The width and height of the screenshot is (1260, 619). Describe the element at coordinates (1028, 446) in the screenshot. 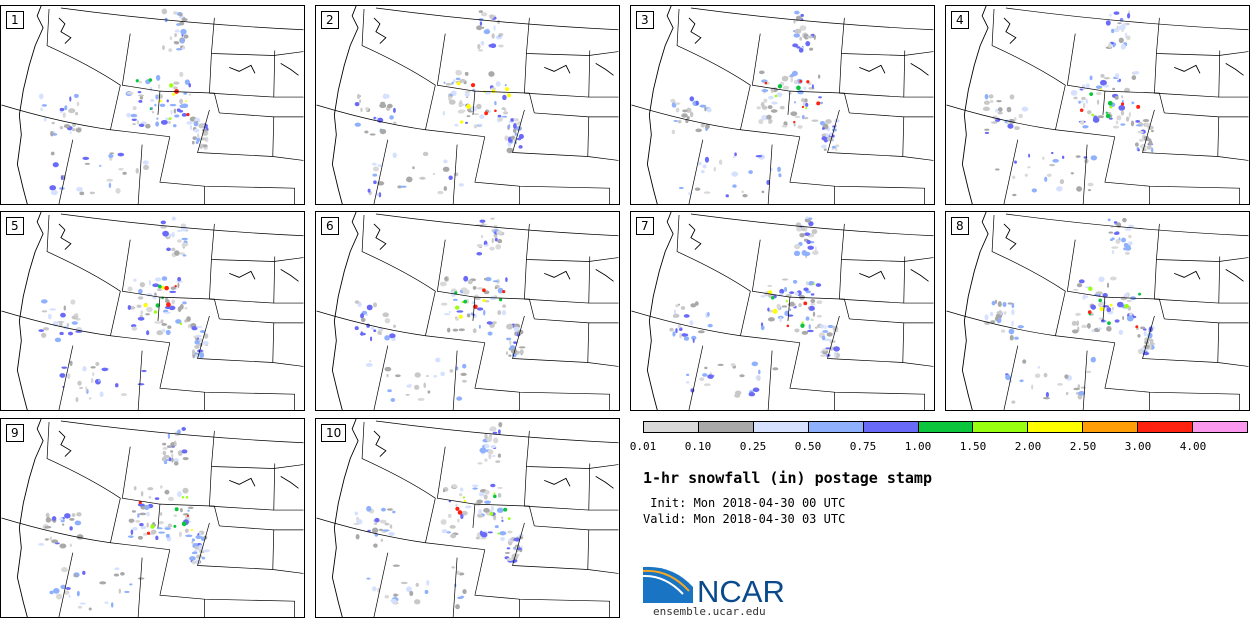

I see `colorbar-label: 2.00` at that location.